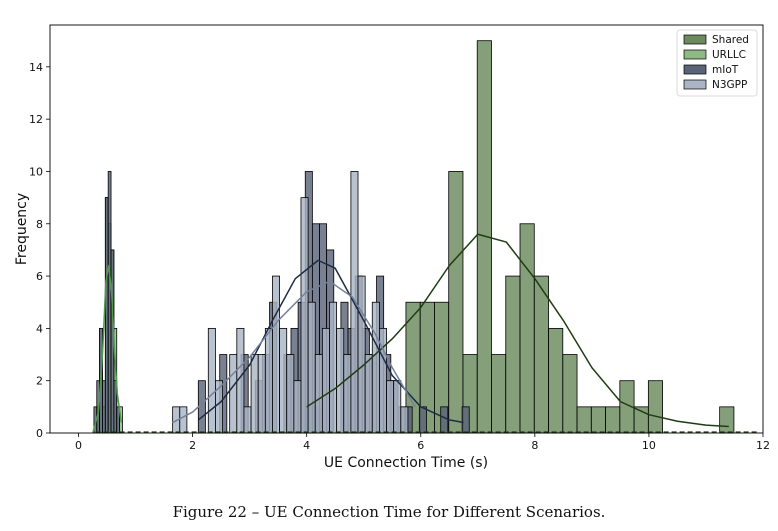 The height and width of the screenshot is (531, 778). Describe the element at coordinates (306, 445) in the screenshot. I see `x-tick-label: 4` at that location.